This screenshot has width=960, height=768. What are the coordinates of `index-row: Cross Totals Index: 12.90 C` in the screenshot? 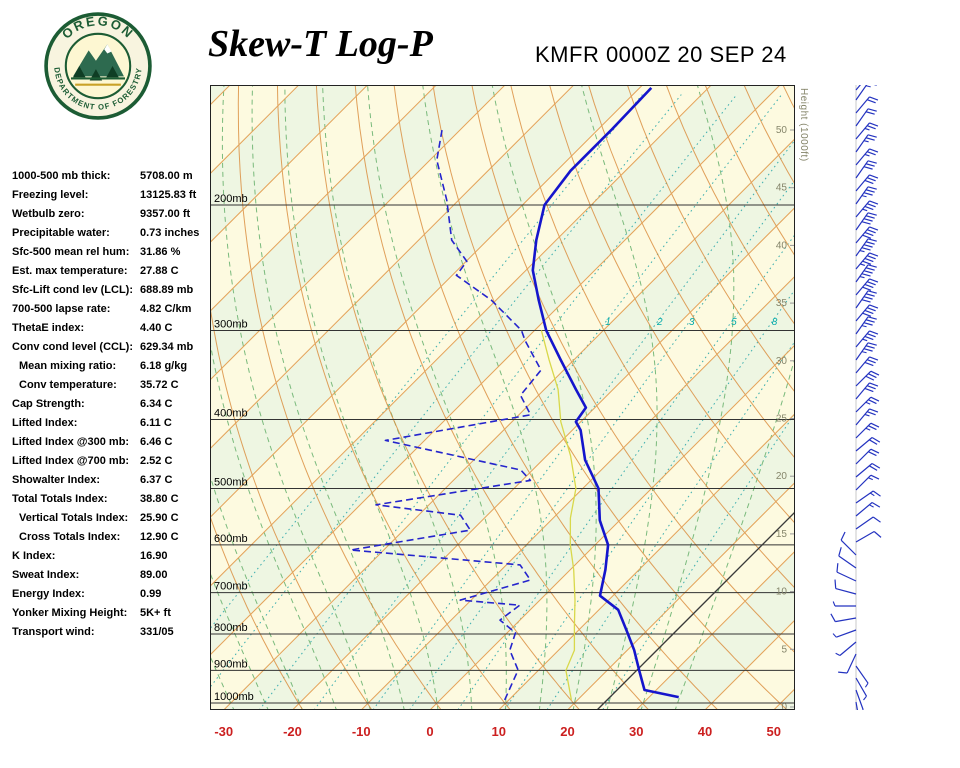 It's located at (113, 536).